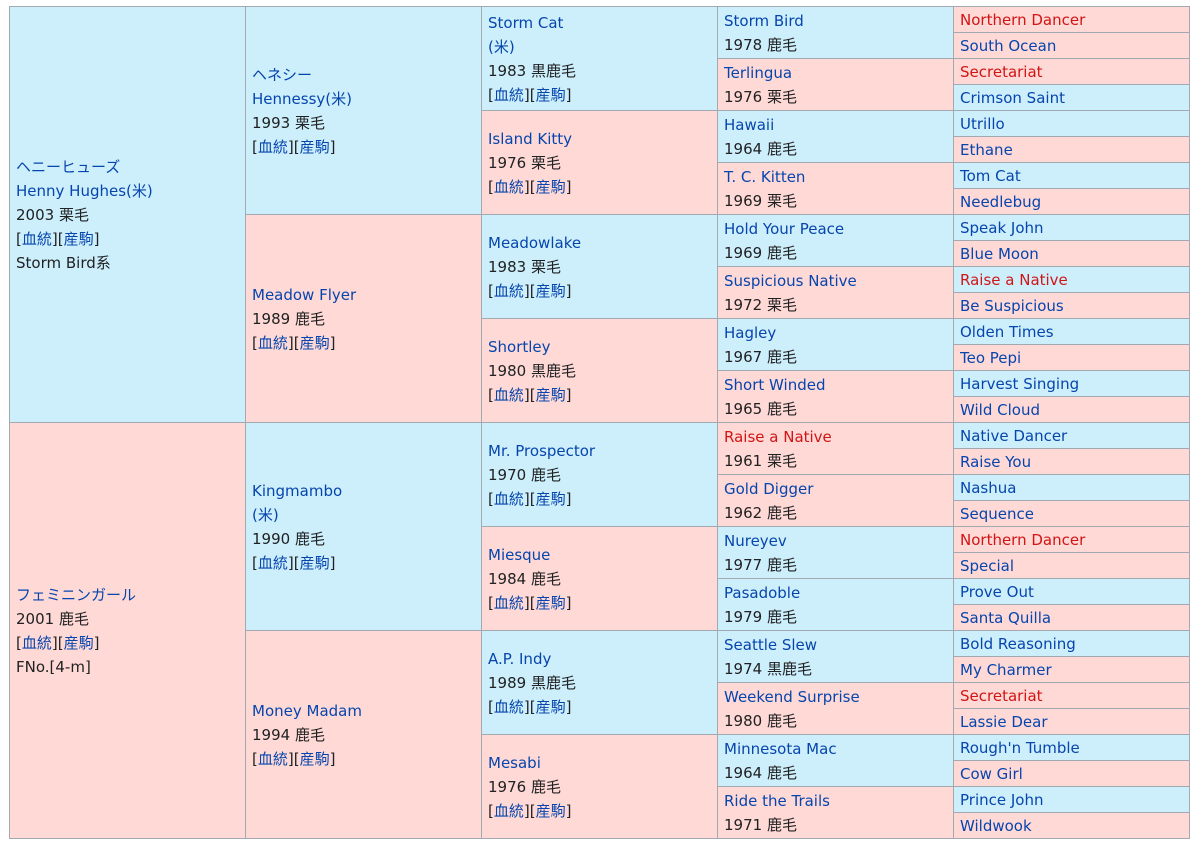 Image resolution: width=1200 pixels, height=841 pixels. Describe the element at coordinates (519, 554) in the screenshot. I see `horse-link: Miesque` at that location.